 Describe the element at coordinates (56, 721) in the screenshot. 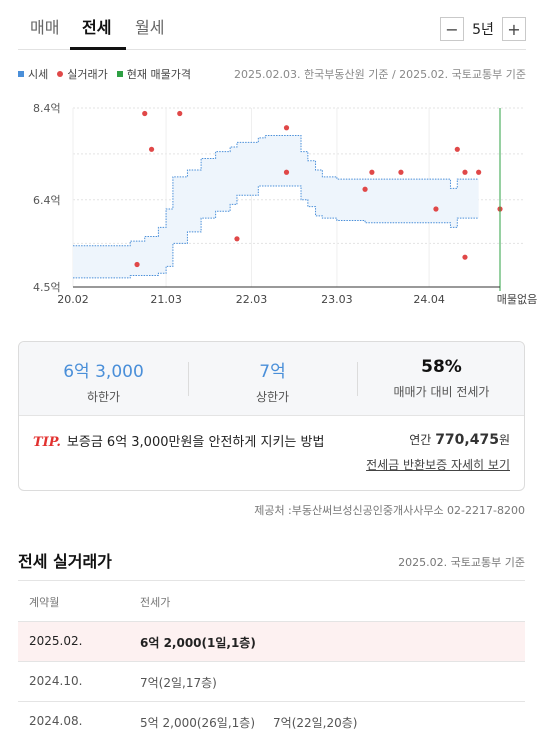

I see `contract-month: 2024.08.` at that location.